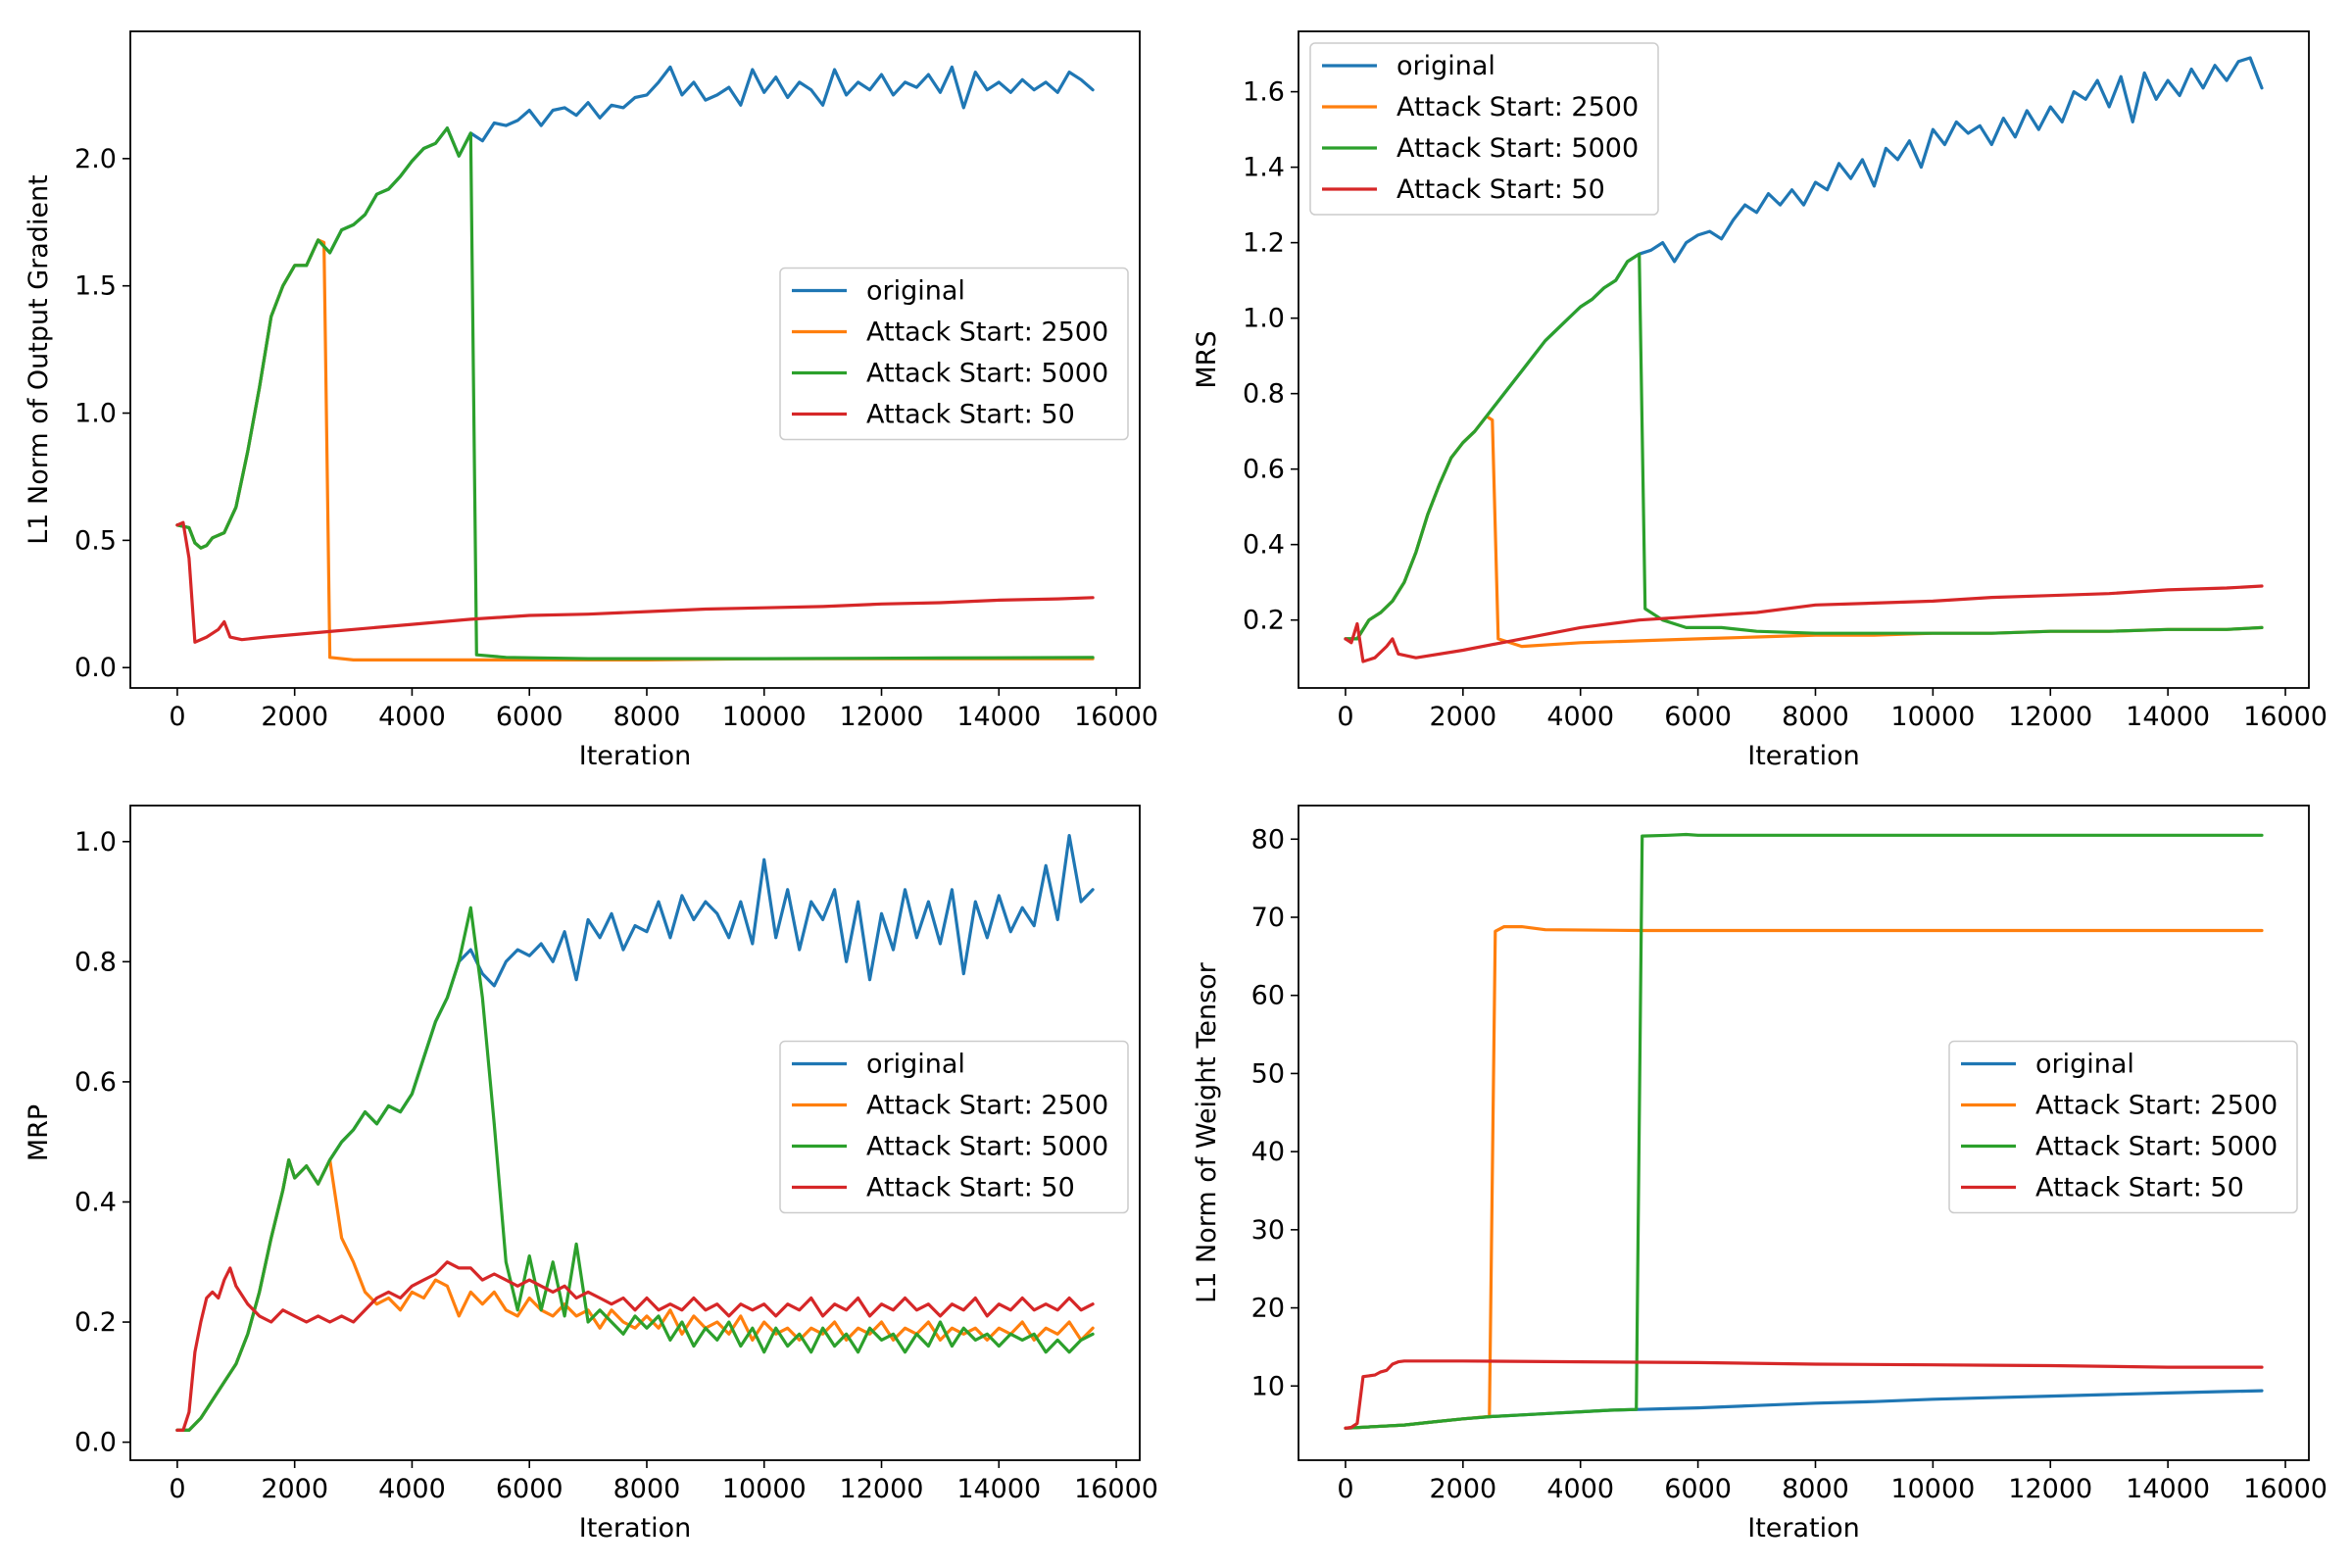  What do you see at coordinates (1268, 918) in the screenshot?
I see `y-tick-label: 70` at bounding box center [1268, 918].